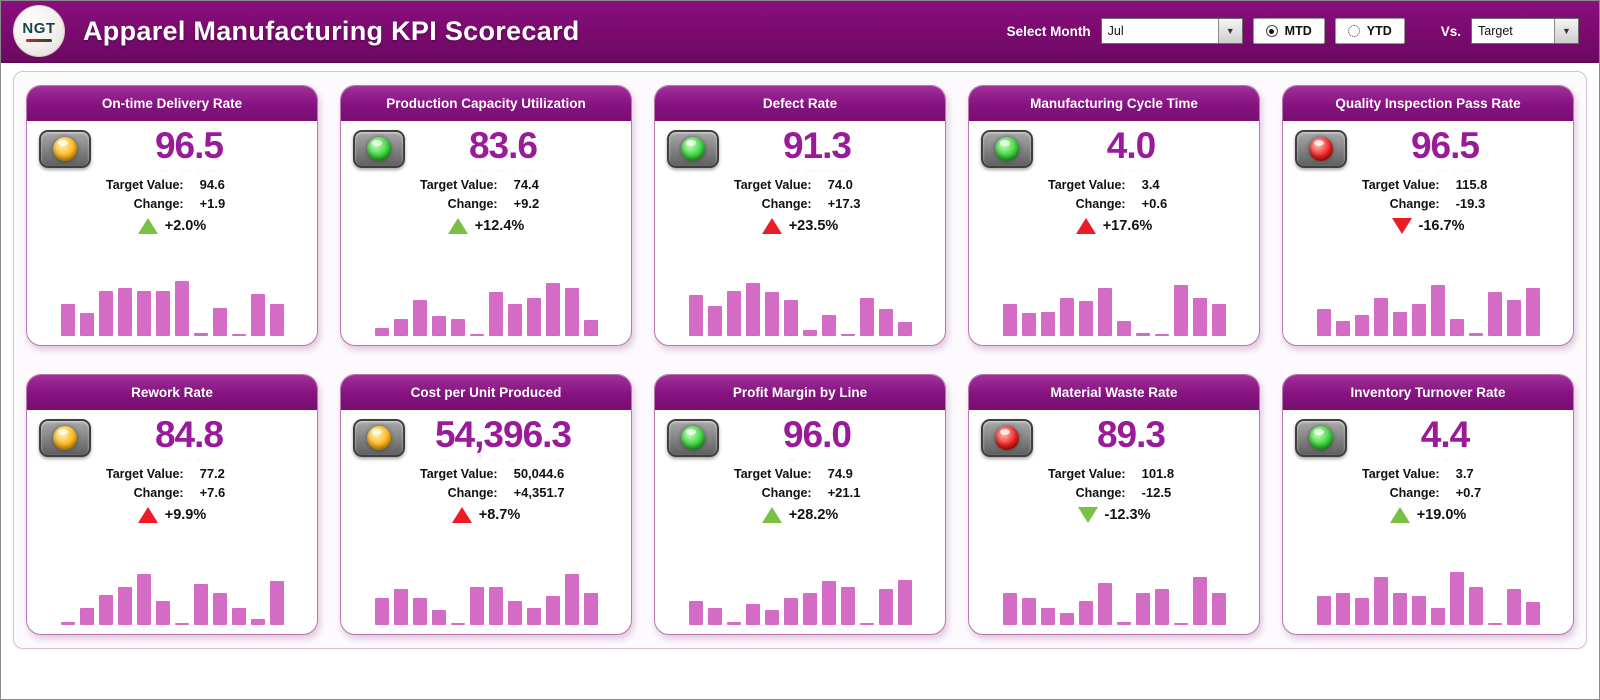  Describe the element at coordinates (189, 145) in the screenshot. I see `kpi-value: 96.5` at that location.